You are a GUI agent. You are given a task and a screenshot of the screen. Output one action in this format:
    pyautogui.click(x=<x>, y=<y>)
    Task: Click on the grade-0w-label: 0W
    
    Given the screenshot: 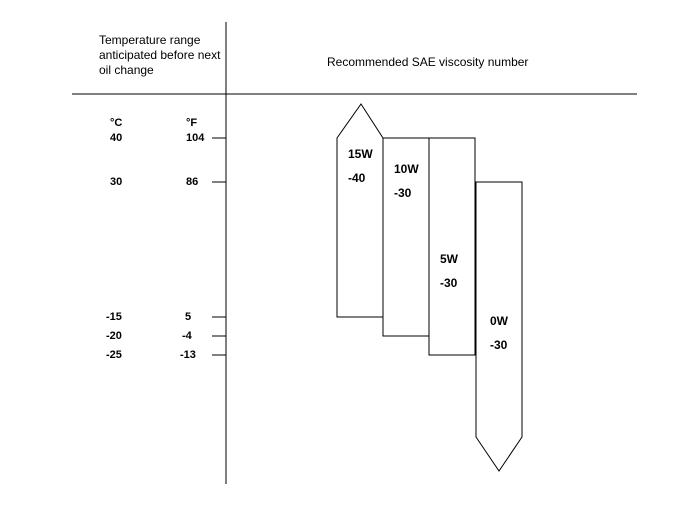 What is the action you would take?
    pyautogui.click(x=499, y=321)
    